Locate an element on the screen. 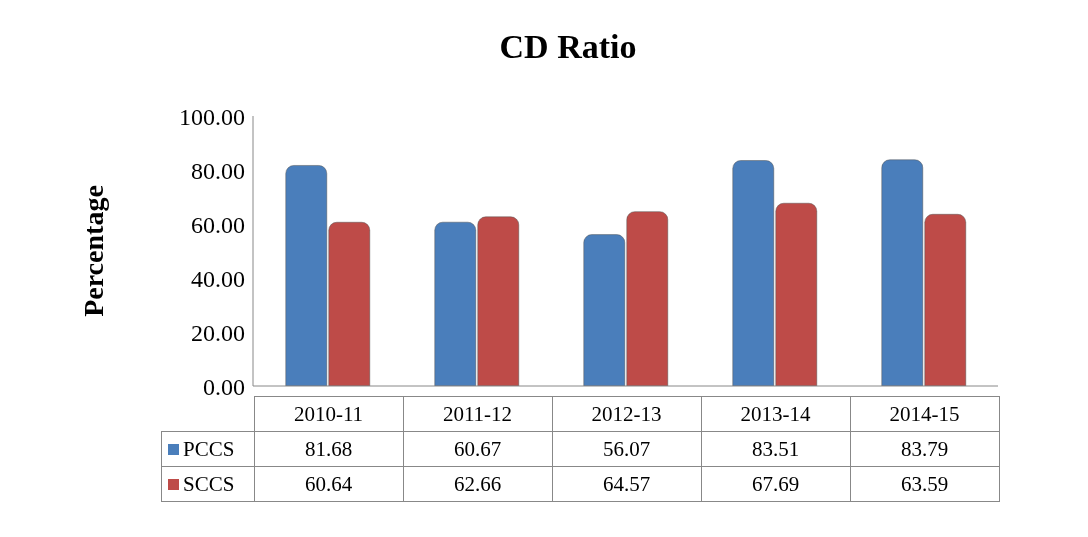 The height and width of the screenshot is (537, 1088). x-tick-label: 2012-13 is located at coordinates (626, 414).